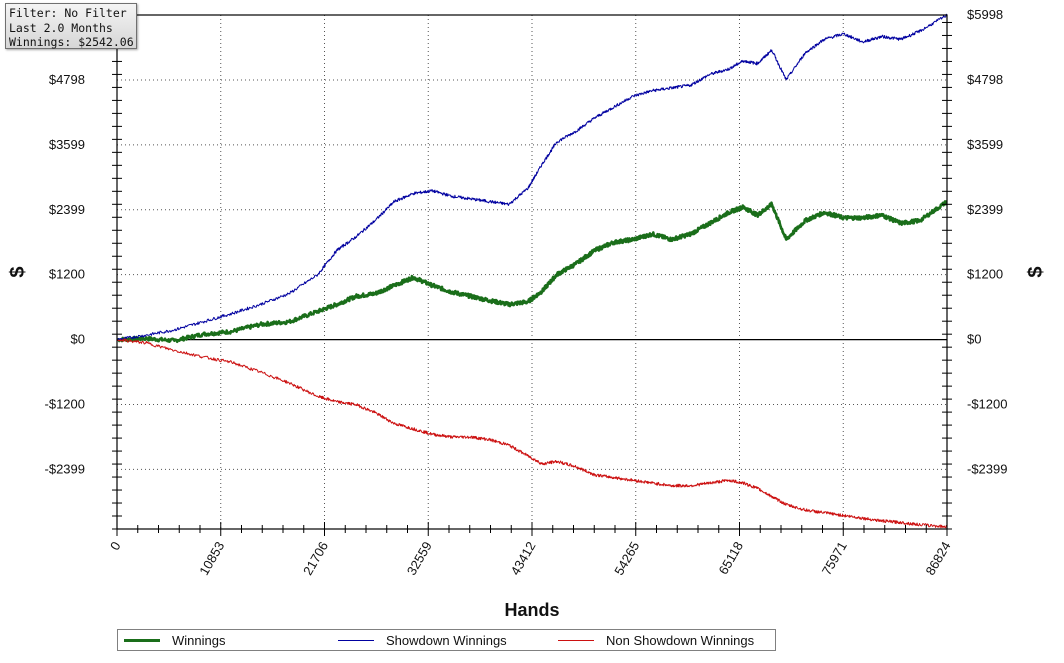 The width and height of the screenshot is (1064, 663). What do you see at coordinates (61, 27) in the screenshot?
I see `period-text: Last 2.0 Months` at bounding box center [61, 27].